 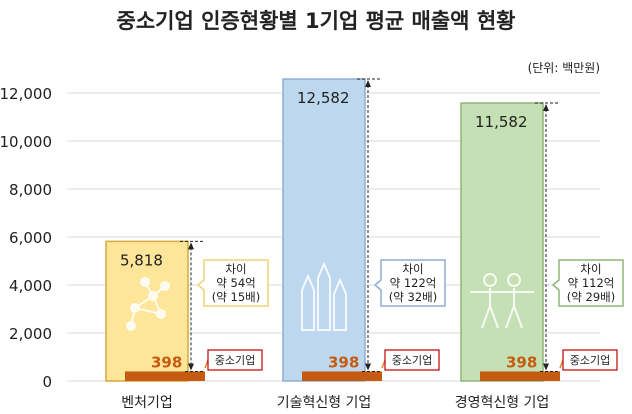 What do you see at coordinates (236, 297) in the screenshot?
I see `difference-text: (약 15배)` at bounding box center [236, 297].